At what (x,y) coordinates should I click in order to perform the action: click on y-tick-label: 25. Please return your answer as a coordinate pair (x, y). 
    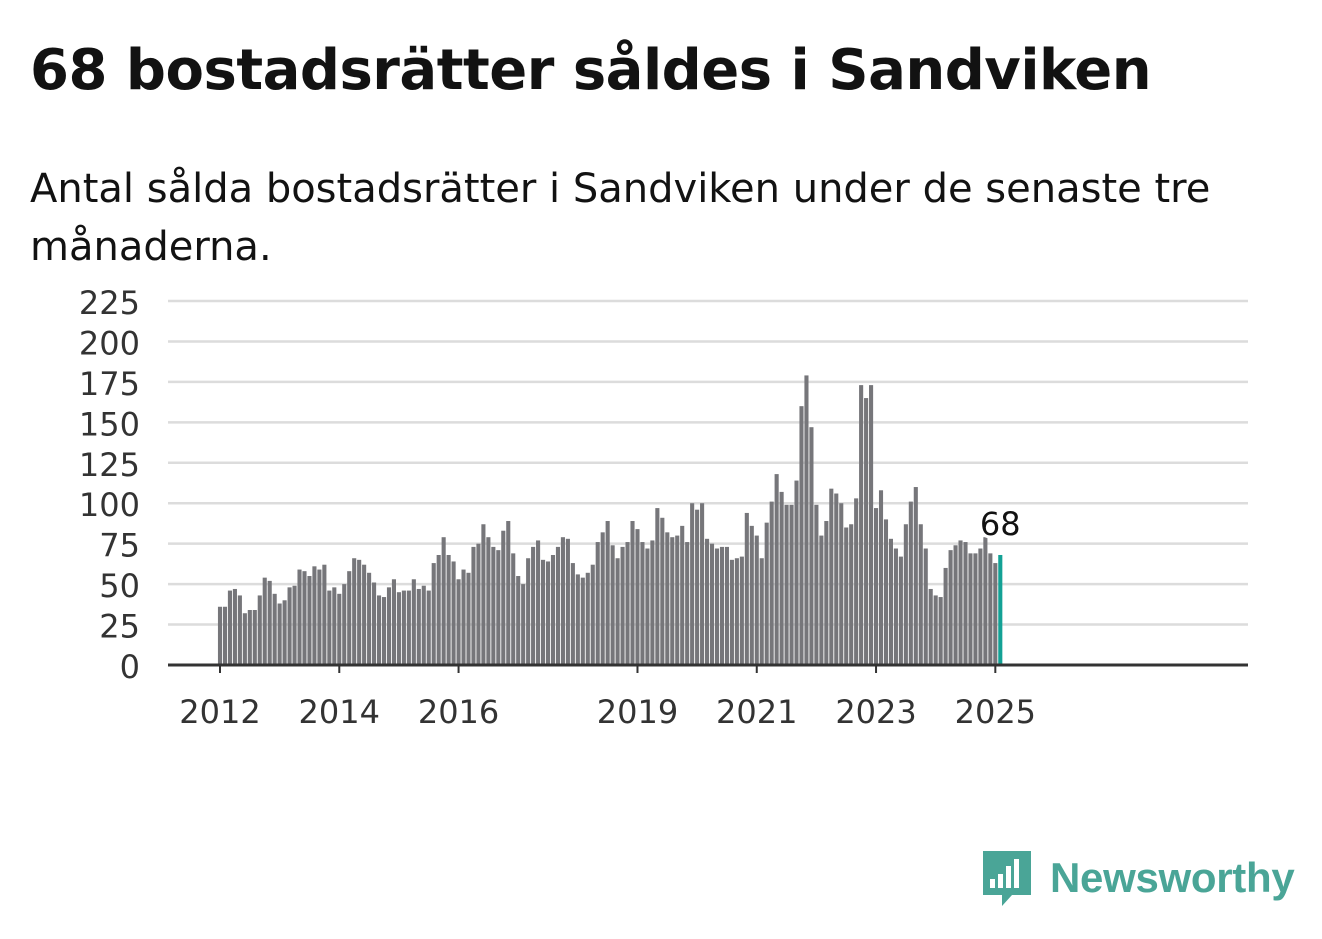
    Looking at the image, I should click on (119, 627).